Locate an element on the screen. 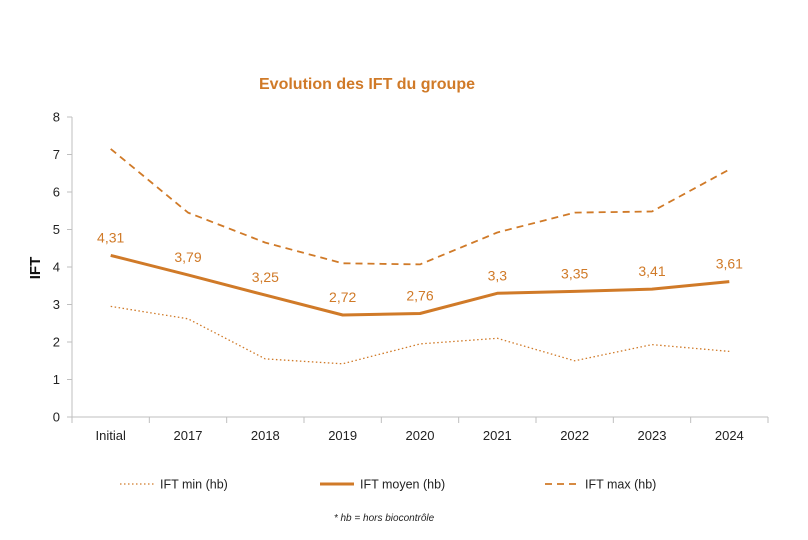 This screenshot has width=808, height=540. legend: IFT min (hb) IFT moyen (hb) IFT max (hb) is located at coordinates (388, 485).